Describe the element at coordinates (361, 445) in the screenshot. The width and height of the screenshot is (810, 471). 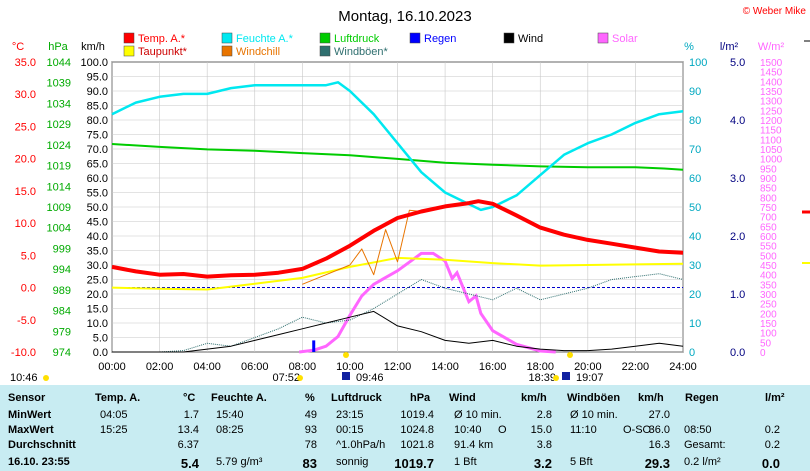
I see `table-cell-pres-t: ^1.0hPa/h` at that location.